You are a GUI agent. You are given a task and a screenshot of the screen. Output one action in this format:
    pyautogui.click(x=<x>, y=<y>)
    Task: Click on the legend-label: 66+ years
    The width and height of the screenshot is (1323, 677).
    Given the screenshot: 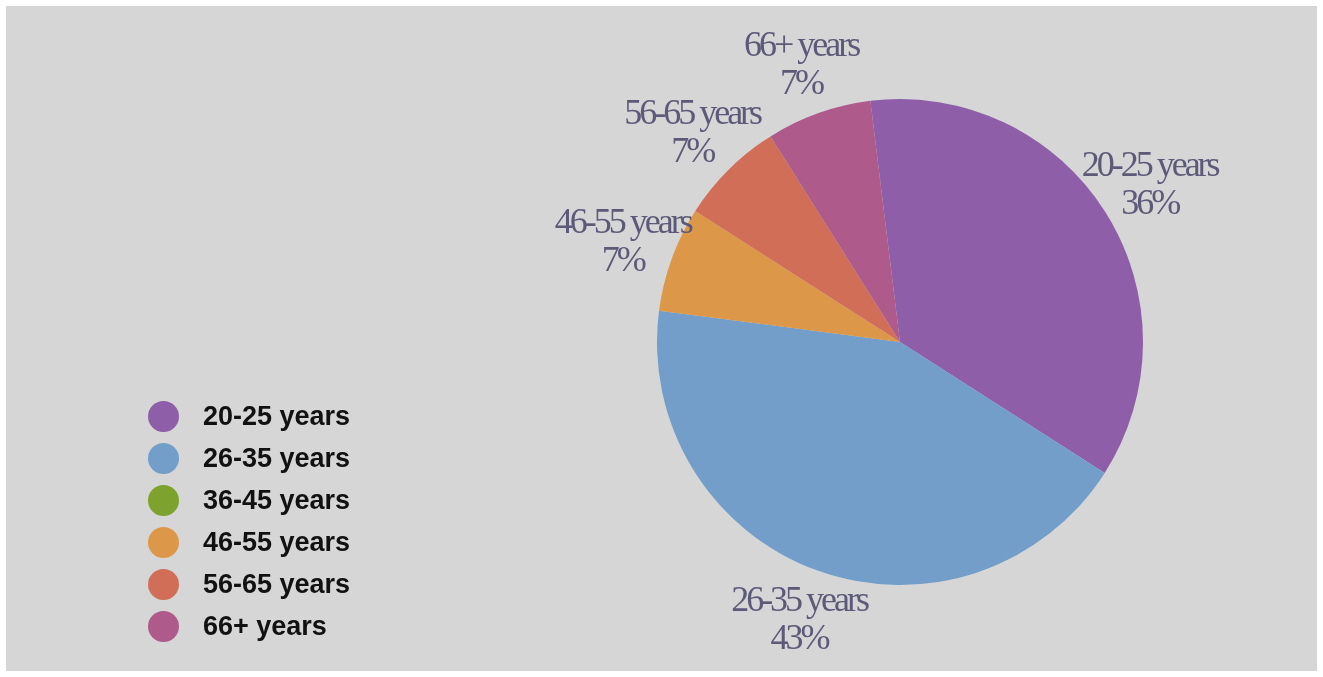 What is the action you would take?
    pyautogui.click(x=265, y=626)
    